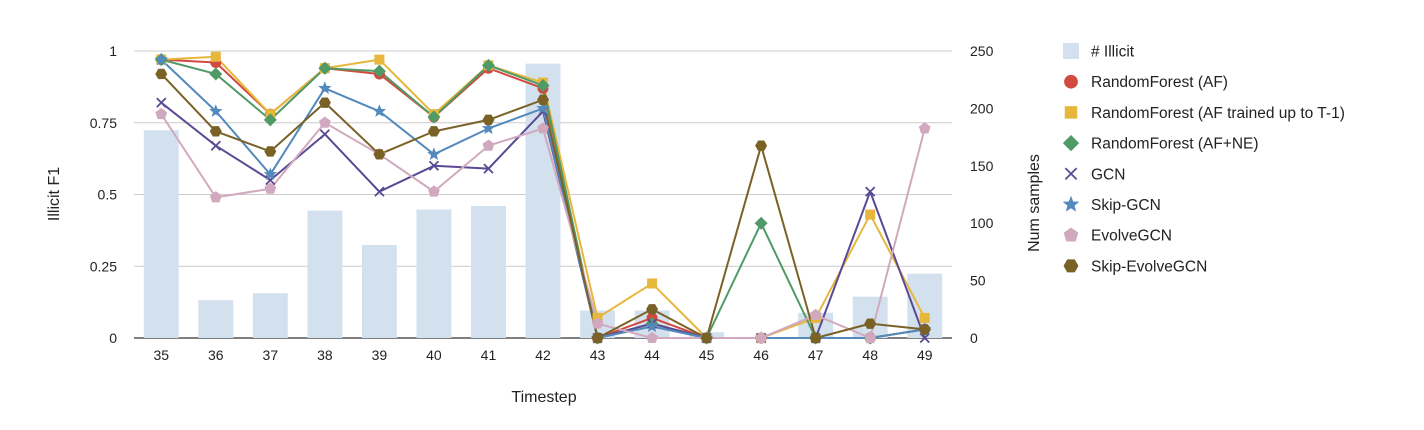 The image size is (1424, 430). What do you see at coordinates (982, 166) in the screenshot?
I see `y-right-tick-label: 150` at bounding box center [982, 166].